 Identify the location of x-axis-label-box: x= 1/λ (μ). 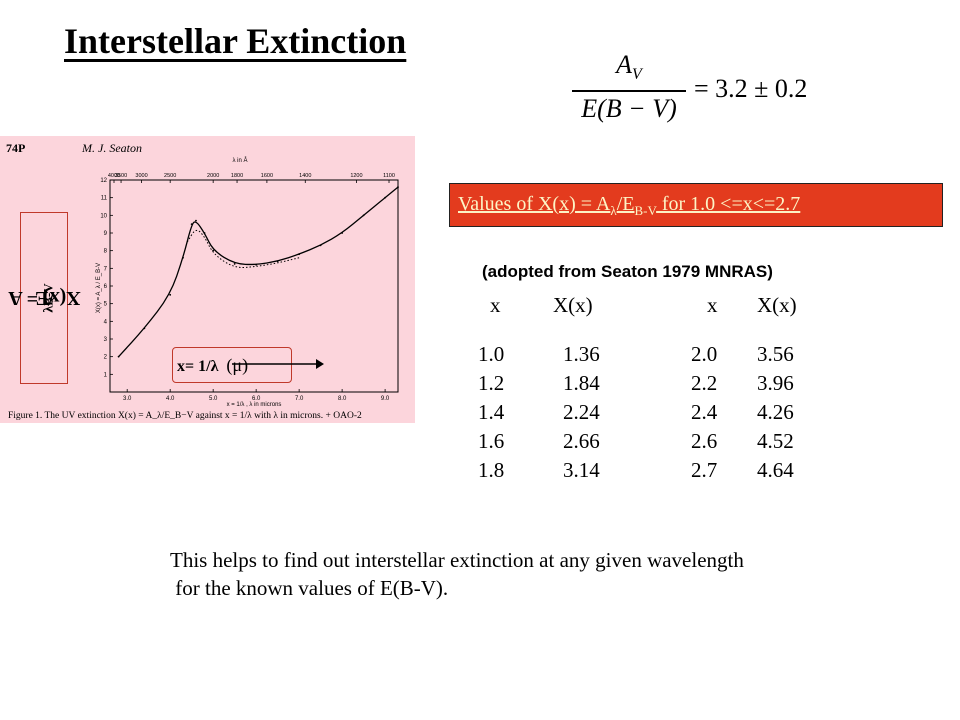
(232, 365).